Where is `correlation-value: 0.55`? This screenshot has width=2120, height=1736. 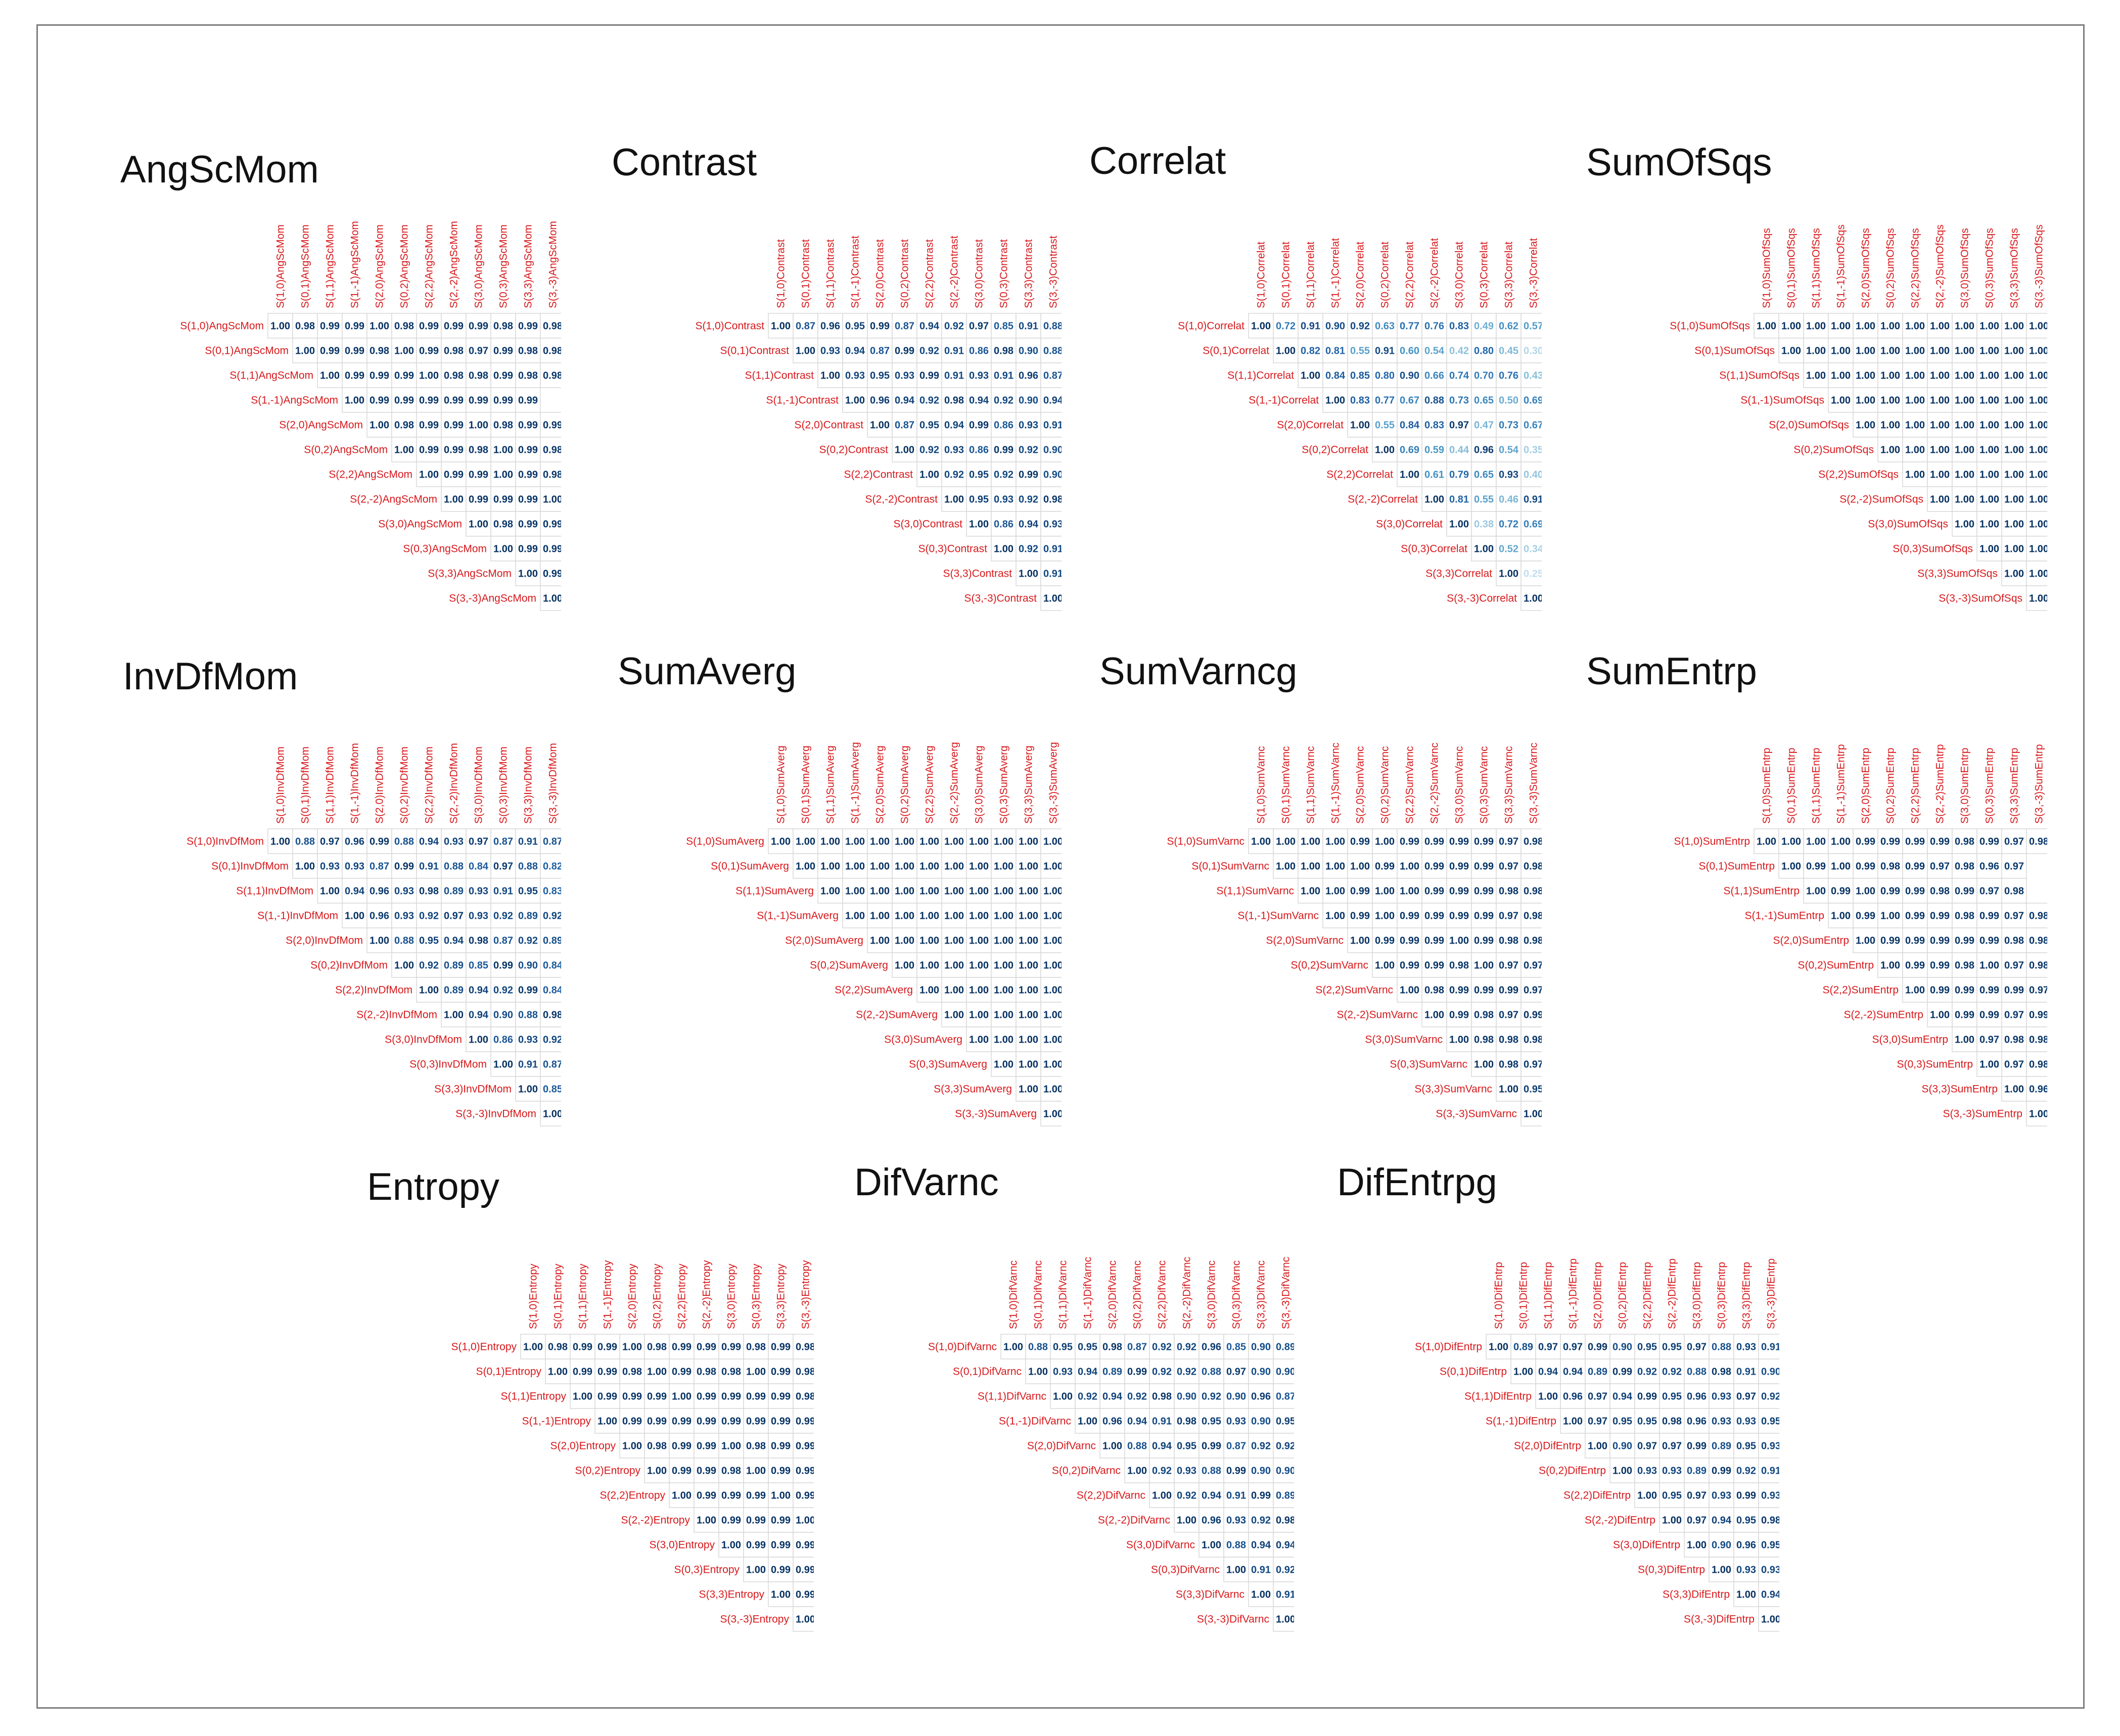
correlation-value: 0.55 is located at coordinates (1360, 351).